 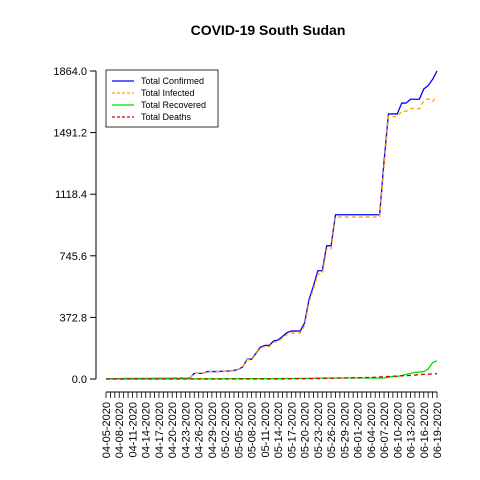 What do you see at coordinates (70, 72) in the screenshot?
I see `y-tick-label: 1864.0` at bounding box center [70, 72].